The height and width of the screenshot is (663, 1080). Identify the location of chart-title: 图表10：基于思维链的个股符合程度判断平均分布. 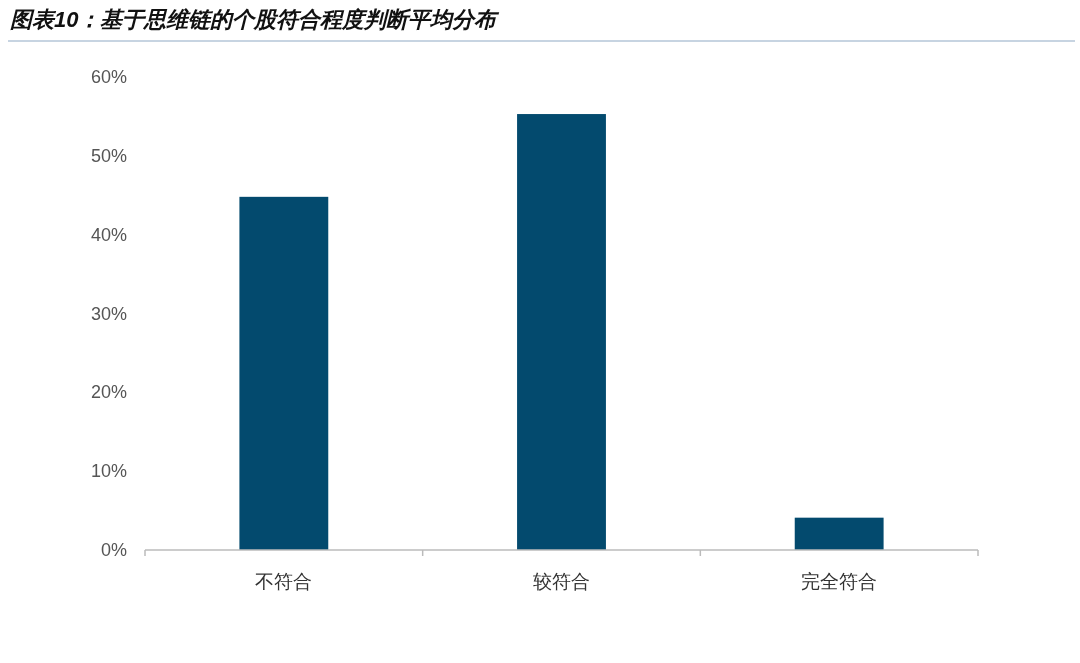
(255, 19).